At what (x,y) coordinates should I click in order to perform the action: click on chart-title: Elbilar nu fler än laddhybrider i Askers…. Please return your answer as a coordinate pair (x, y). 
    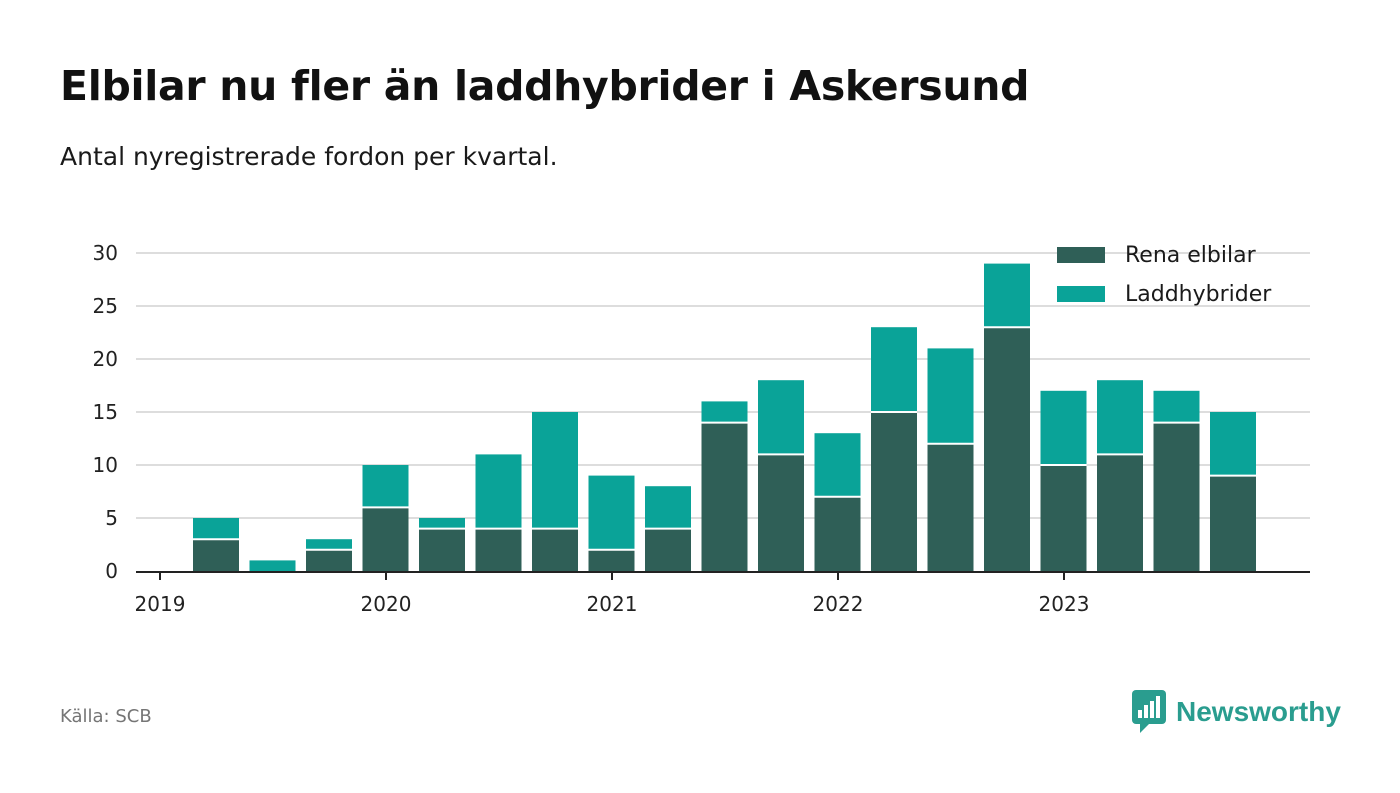
    Looking at the image, I should click on (545, 86).